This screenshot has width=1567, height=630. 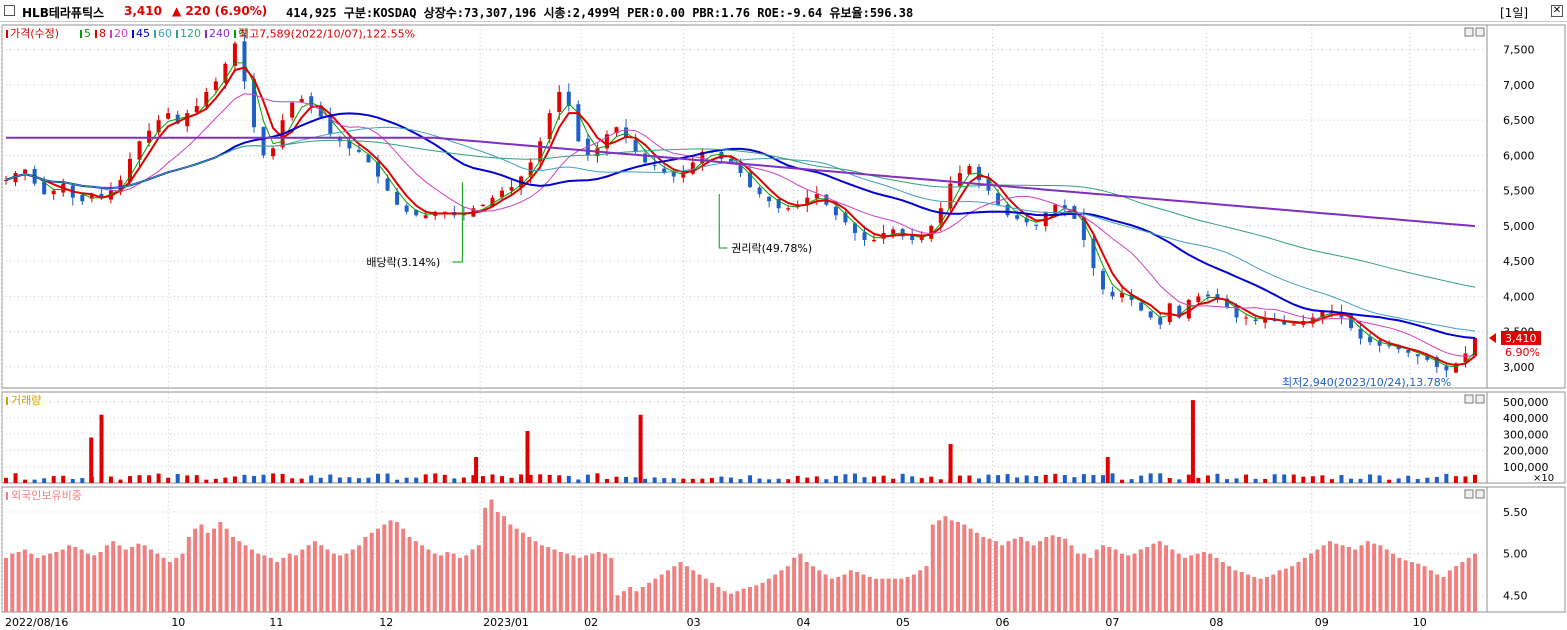 I want to click on y-tick-label: 6,000, so click(x=1519, y=155).